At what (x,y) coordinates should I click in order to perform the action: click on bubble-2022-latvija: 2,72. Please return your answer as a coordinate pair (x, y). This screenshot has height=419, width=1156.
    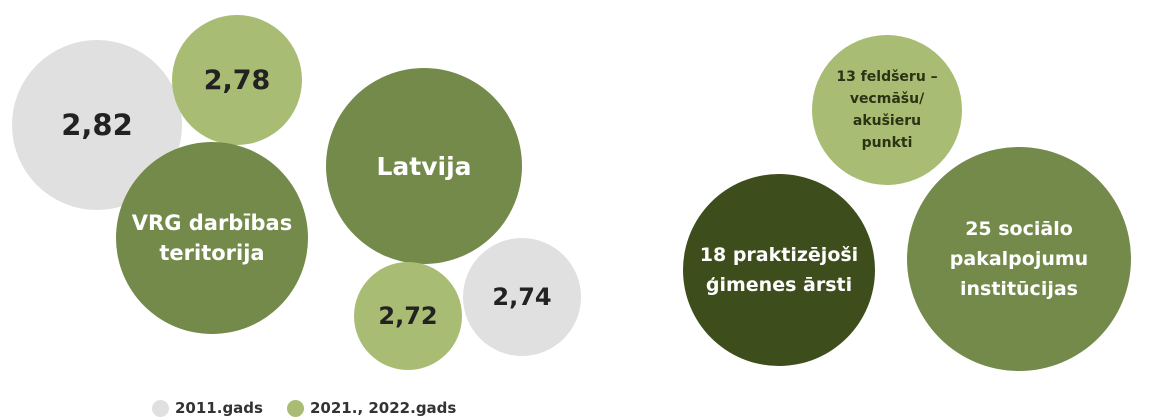
    Looking at the image, I should click on (408, 316).